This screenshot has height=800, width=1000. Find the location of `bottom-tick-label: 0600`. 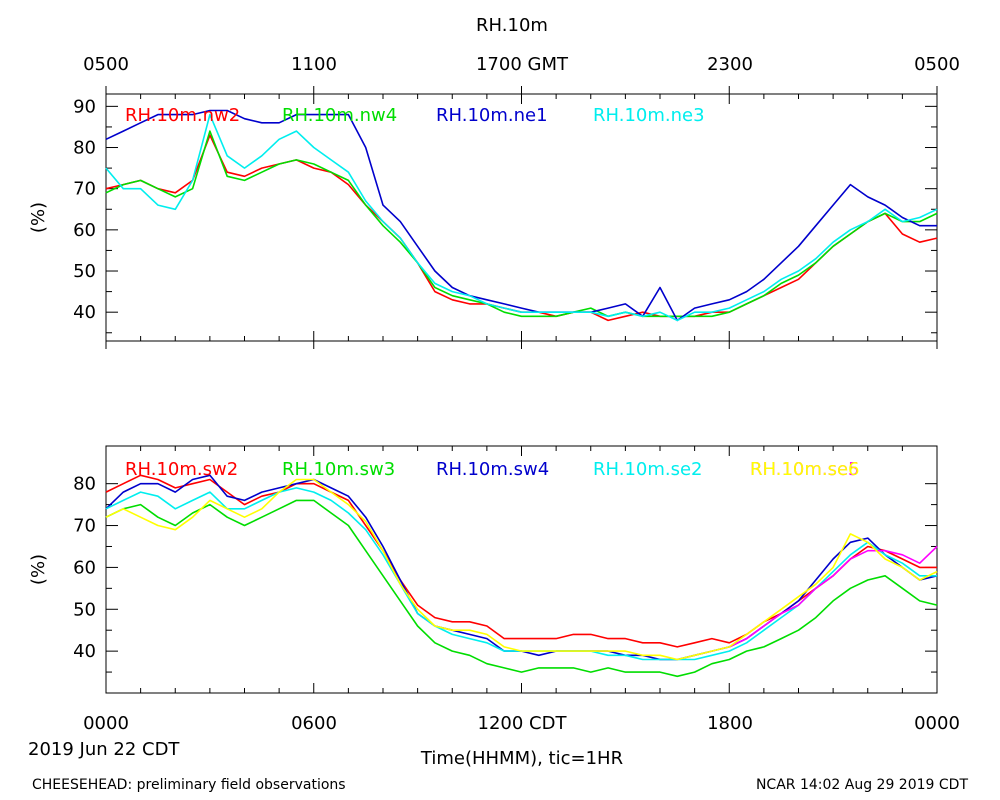

bottom-tick-label: 0600 is located at coordinates (314, 723).